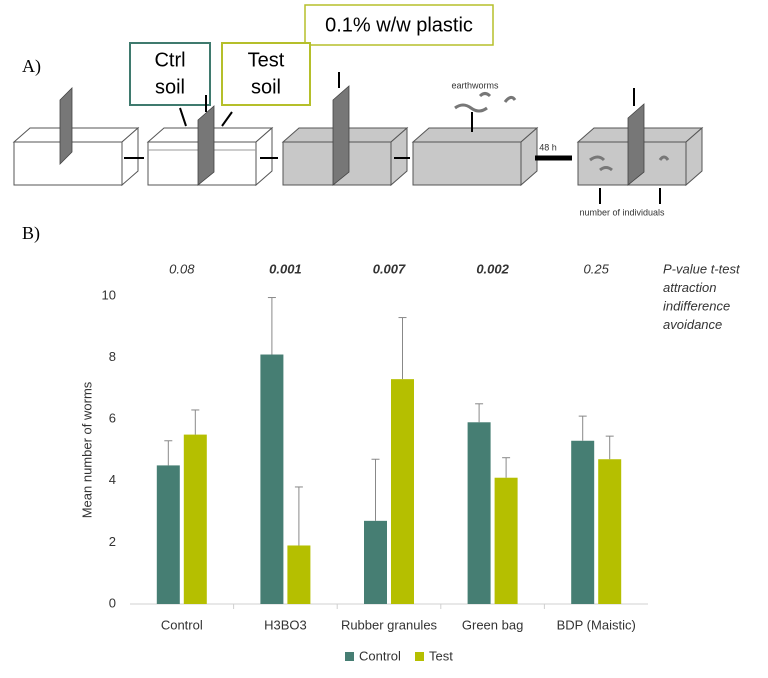  Describe the element at coordinates (112, 479) in the screenshot. I see `y-tick-label: 4` at that location.